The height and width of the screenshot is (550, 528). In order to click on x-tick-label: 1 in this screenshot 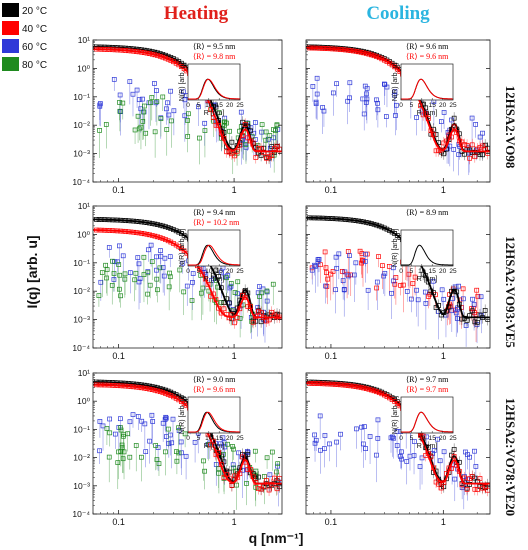, I will do `click(234, 190)`.